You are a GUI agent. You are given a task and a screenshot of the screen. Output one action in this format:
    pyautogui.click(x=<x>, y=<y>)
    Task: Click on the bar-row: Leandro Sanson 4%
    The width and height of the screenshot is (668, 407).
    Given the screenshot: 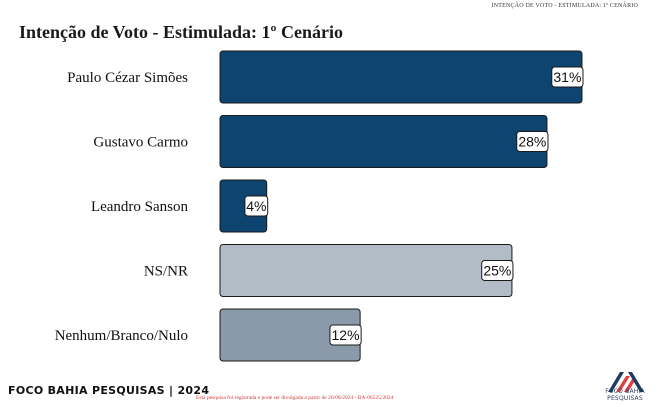 What is the action you would take?
    pyautogui.click(x=180, y=206)
    